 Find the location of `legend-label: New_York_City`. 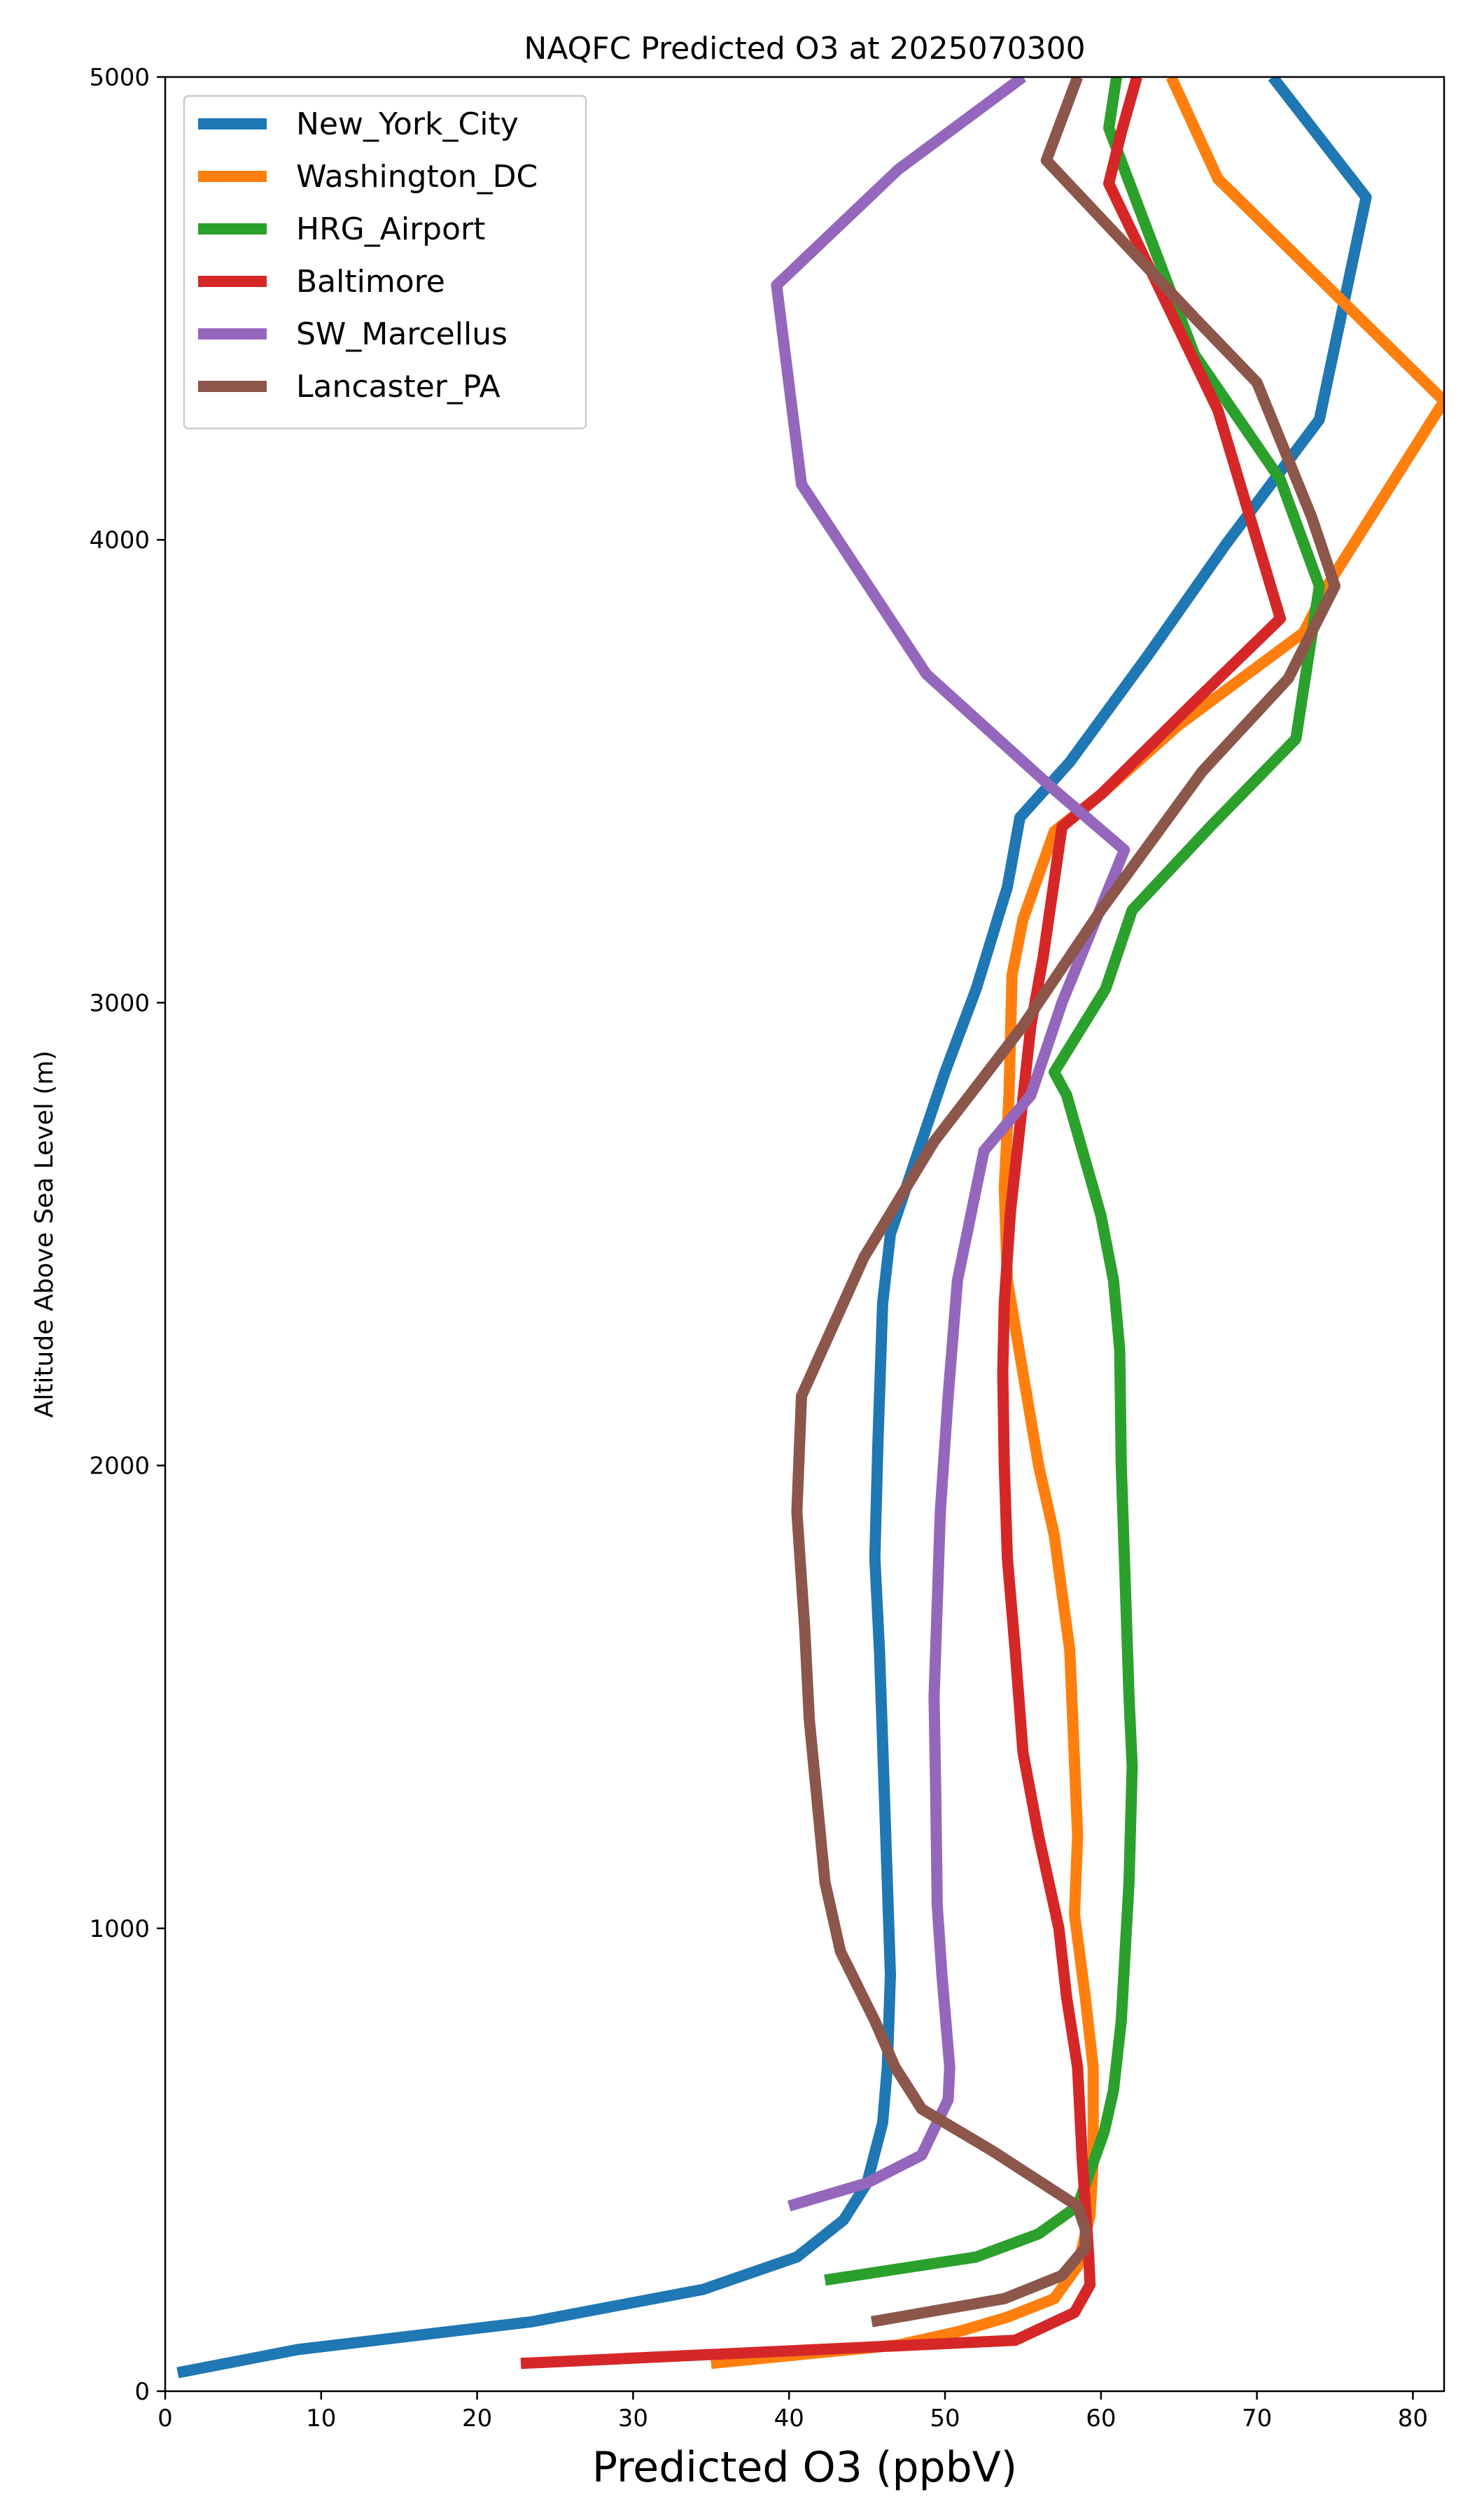

legend-label: New_York_City is located at coordinates (407, 124).